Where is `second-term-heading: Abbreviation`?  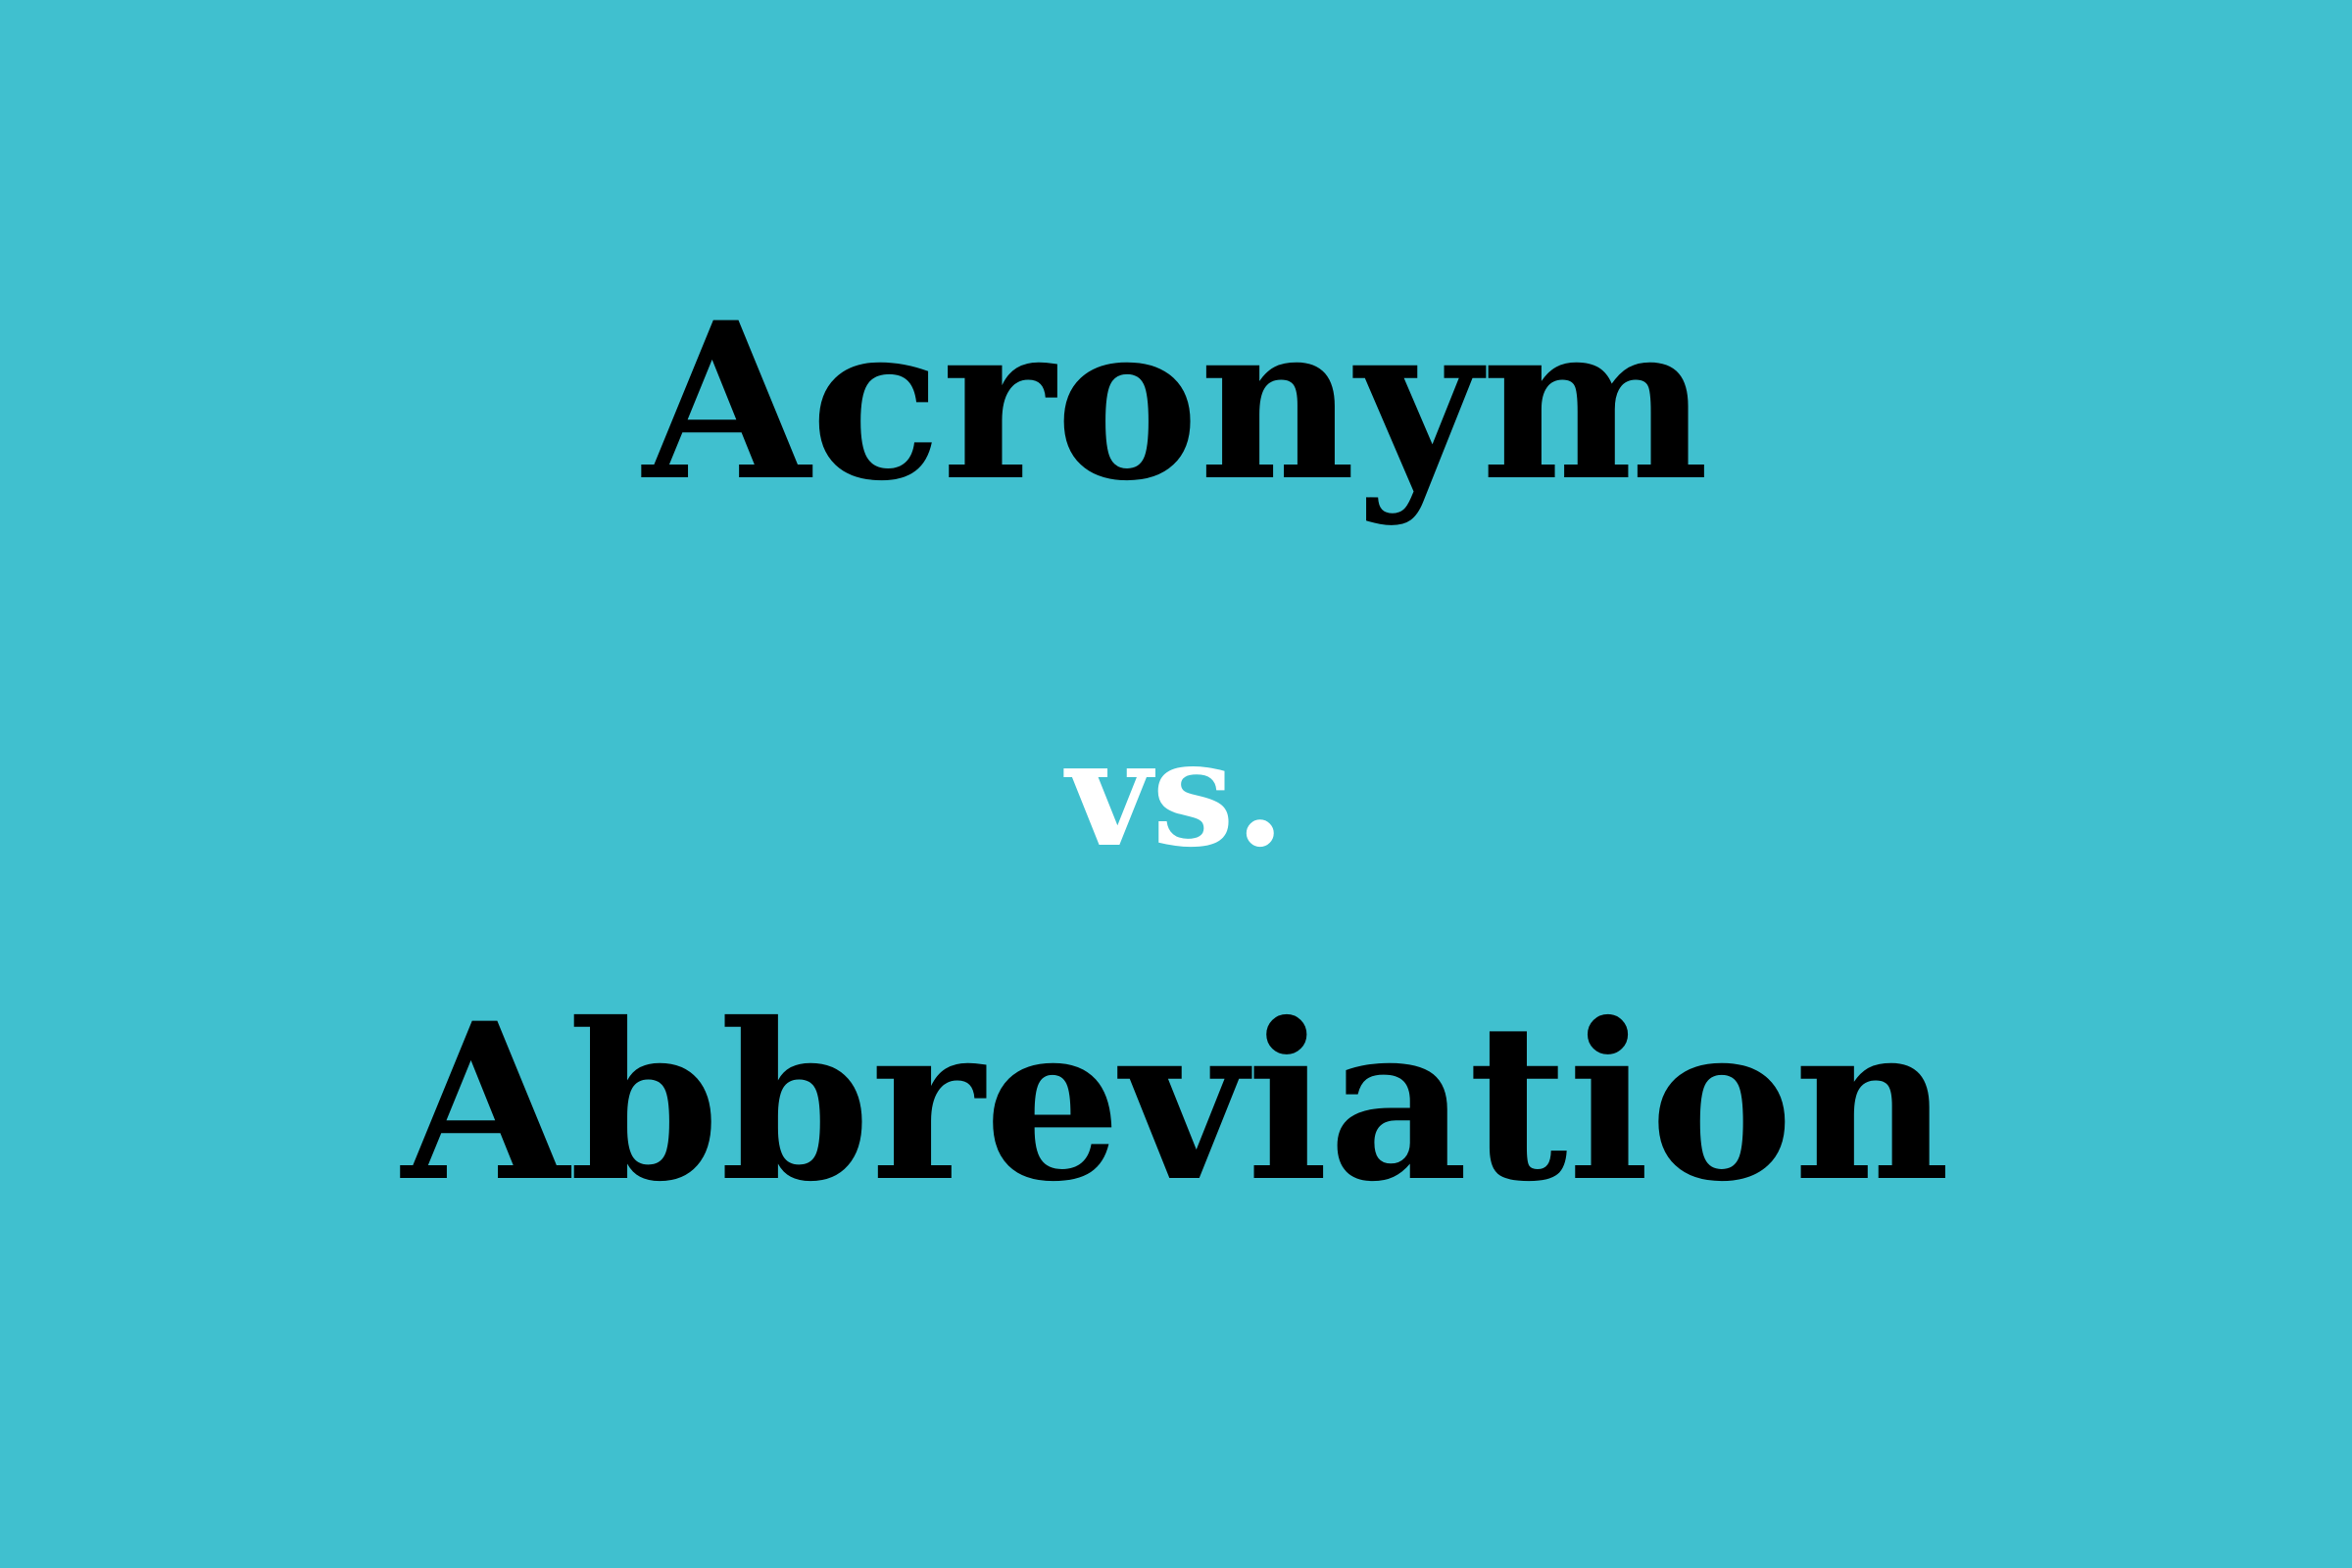 second-term-heading: Abbreviation is located at coordinates (1176, 1102).